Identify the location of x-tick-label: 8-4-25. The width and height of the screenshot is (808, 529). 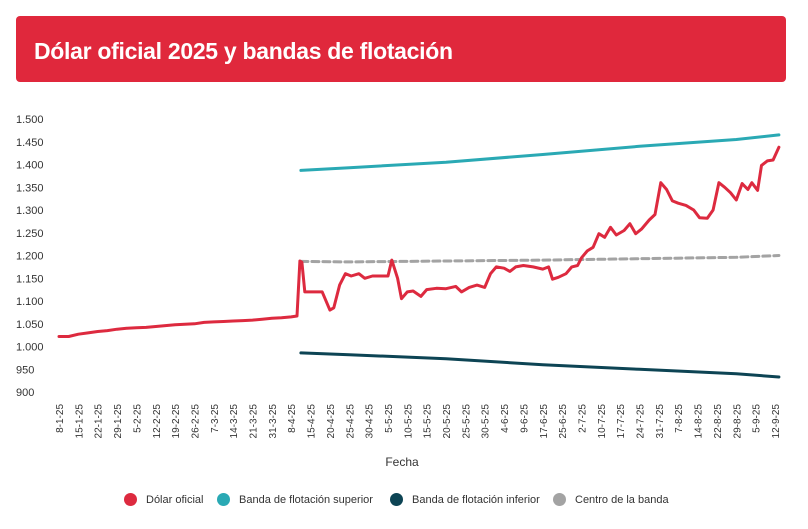
(292, 418).